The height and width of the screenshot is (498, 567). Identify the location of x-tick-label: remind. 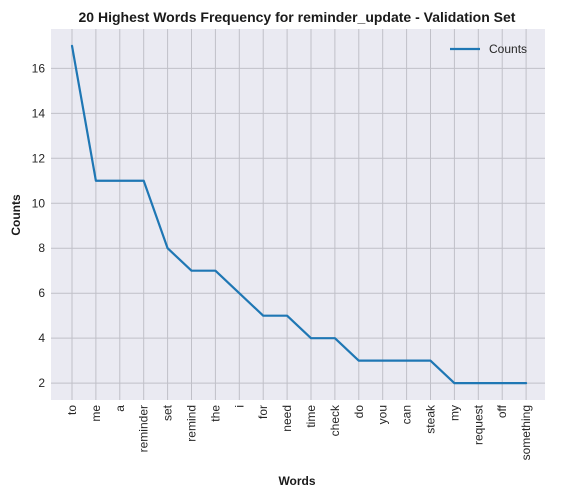
(192, 423).